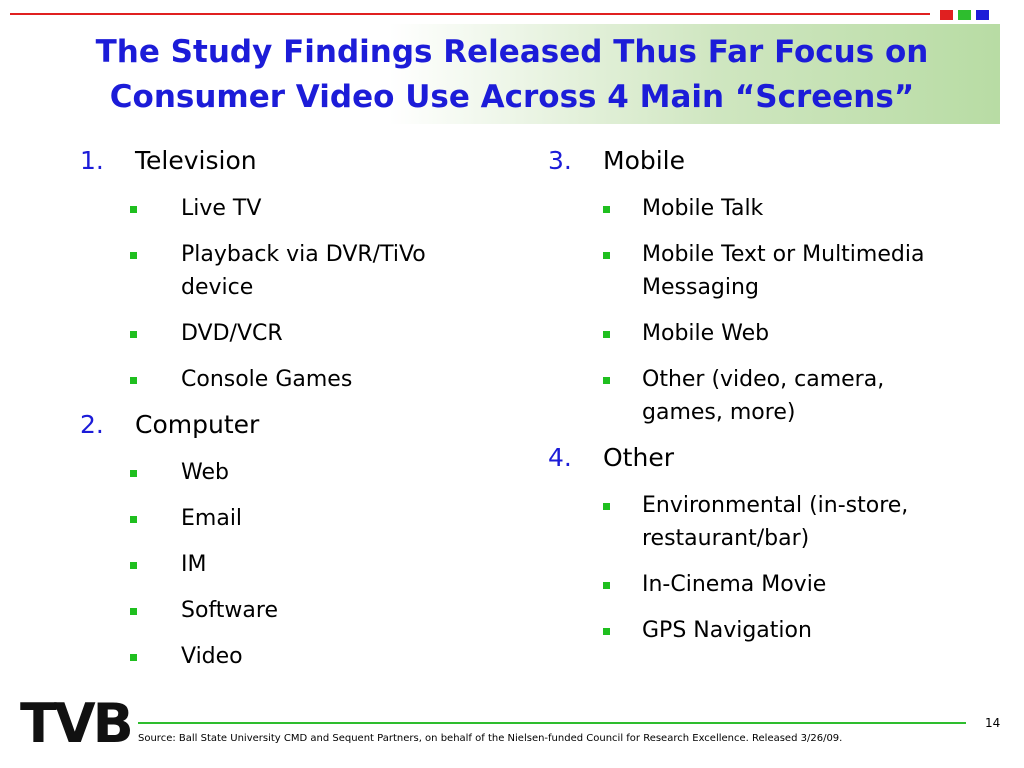 This screenshot has width=1024, height=768. Describe the element at coordinates (783, 271) in the screenshot. I see `item-text: Mobile Text or Multimedia Messaging` at that location.